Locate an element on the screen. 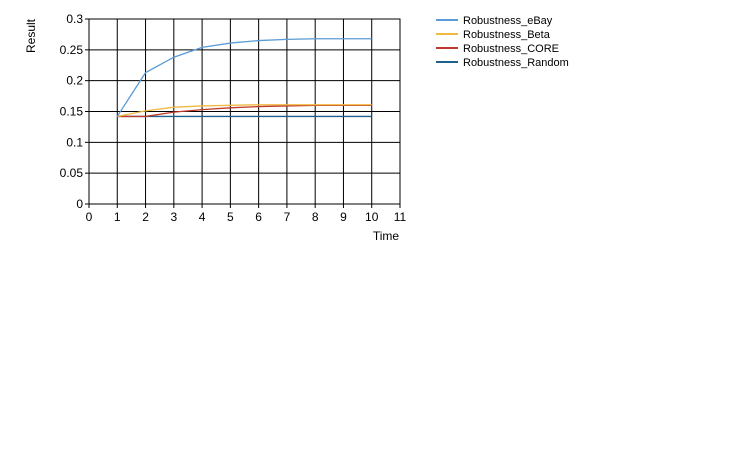 The image size is (753, 458). x-tick-label: 5 is located at coordinates (230, 217).